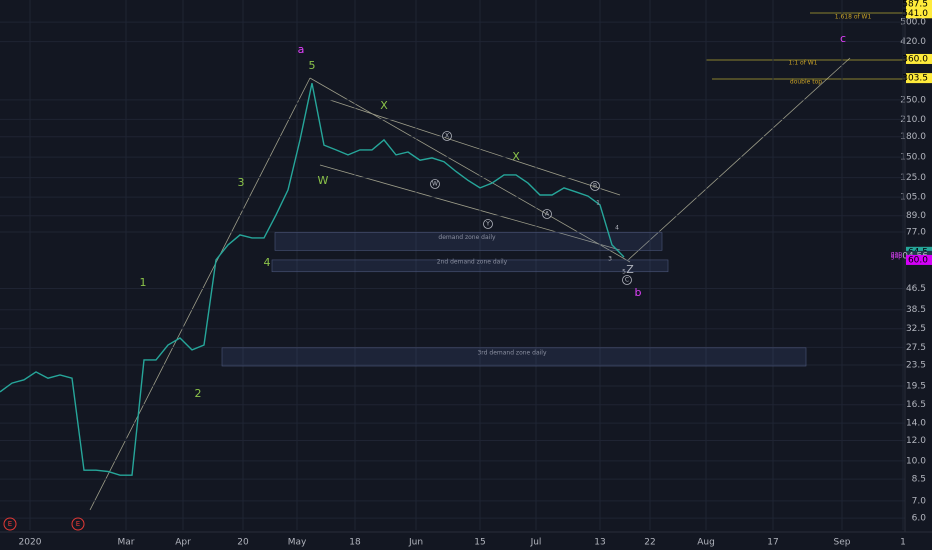 The width and height of the screenshot is (932, 550). I want to click on y-tick-label: 12.0, so click(916, 441).